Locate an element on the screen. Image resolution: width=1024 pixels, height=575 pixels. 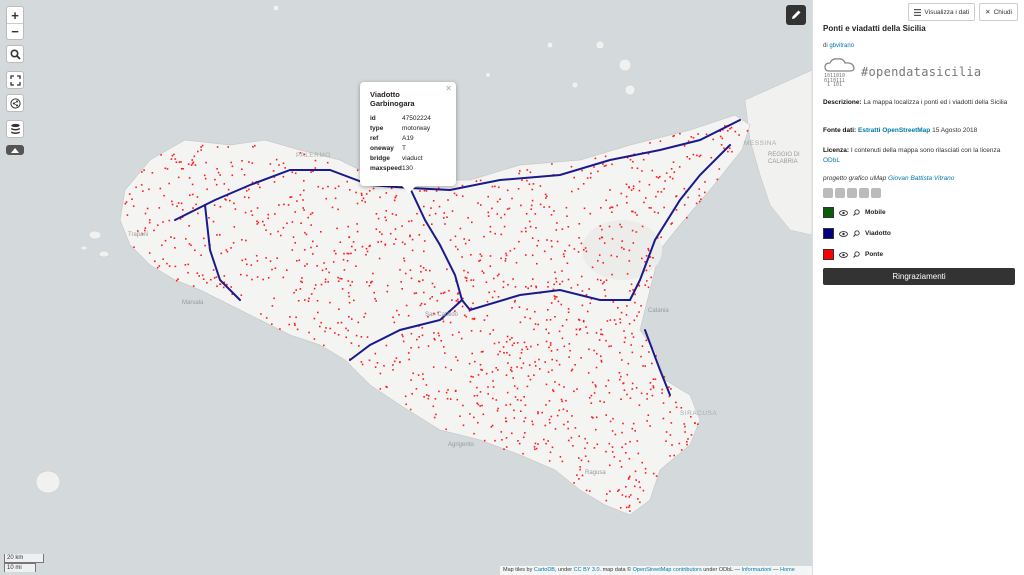
home-link: Home is located at coordinates (787, 570).